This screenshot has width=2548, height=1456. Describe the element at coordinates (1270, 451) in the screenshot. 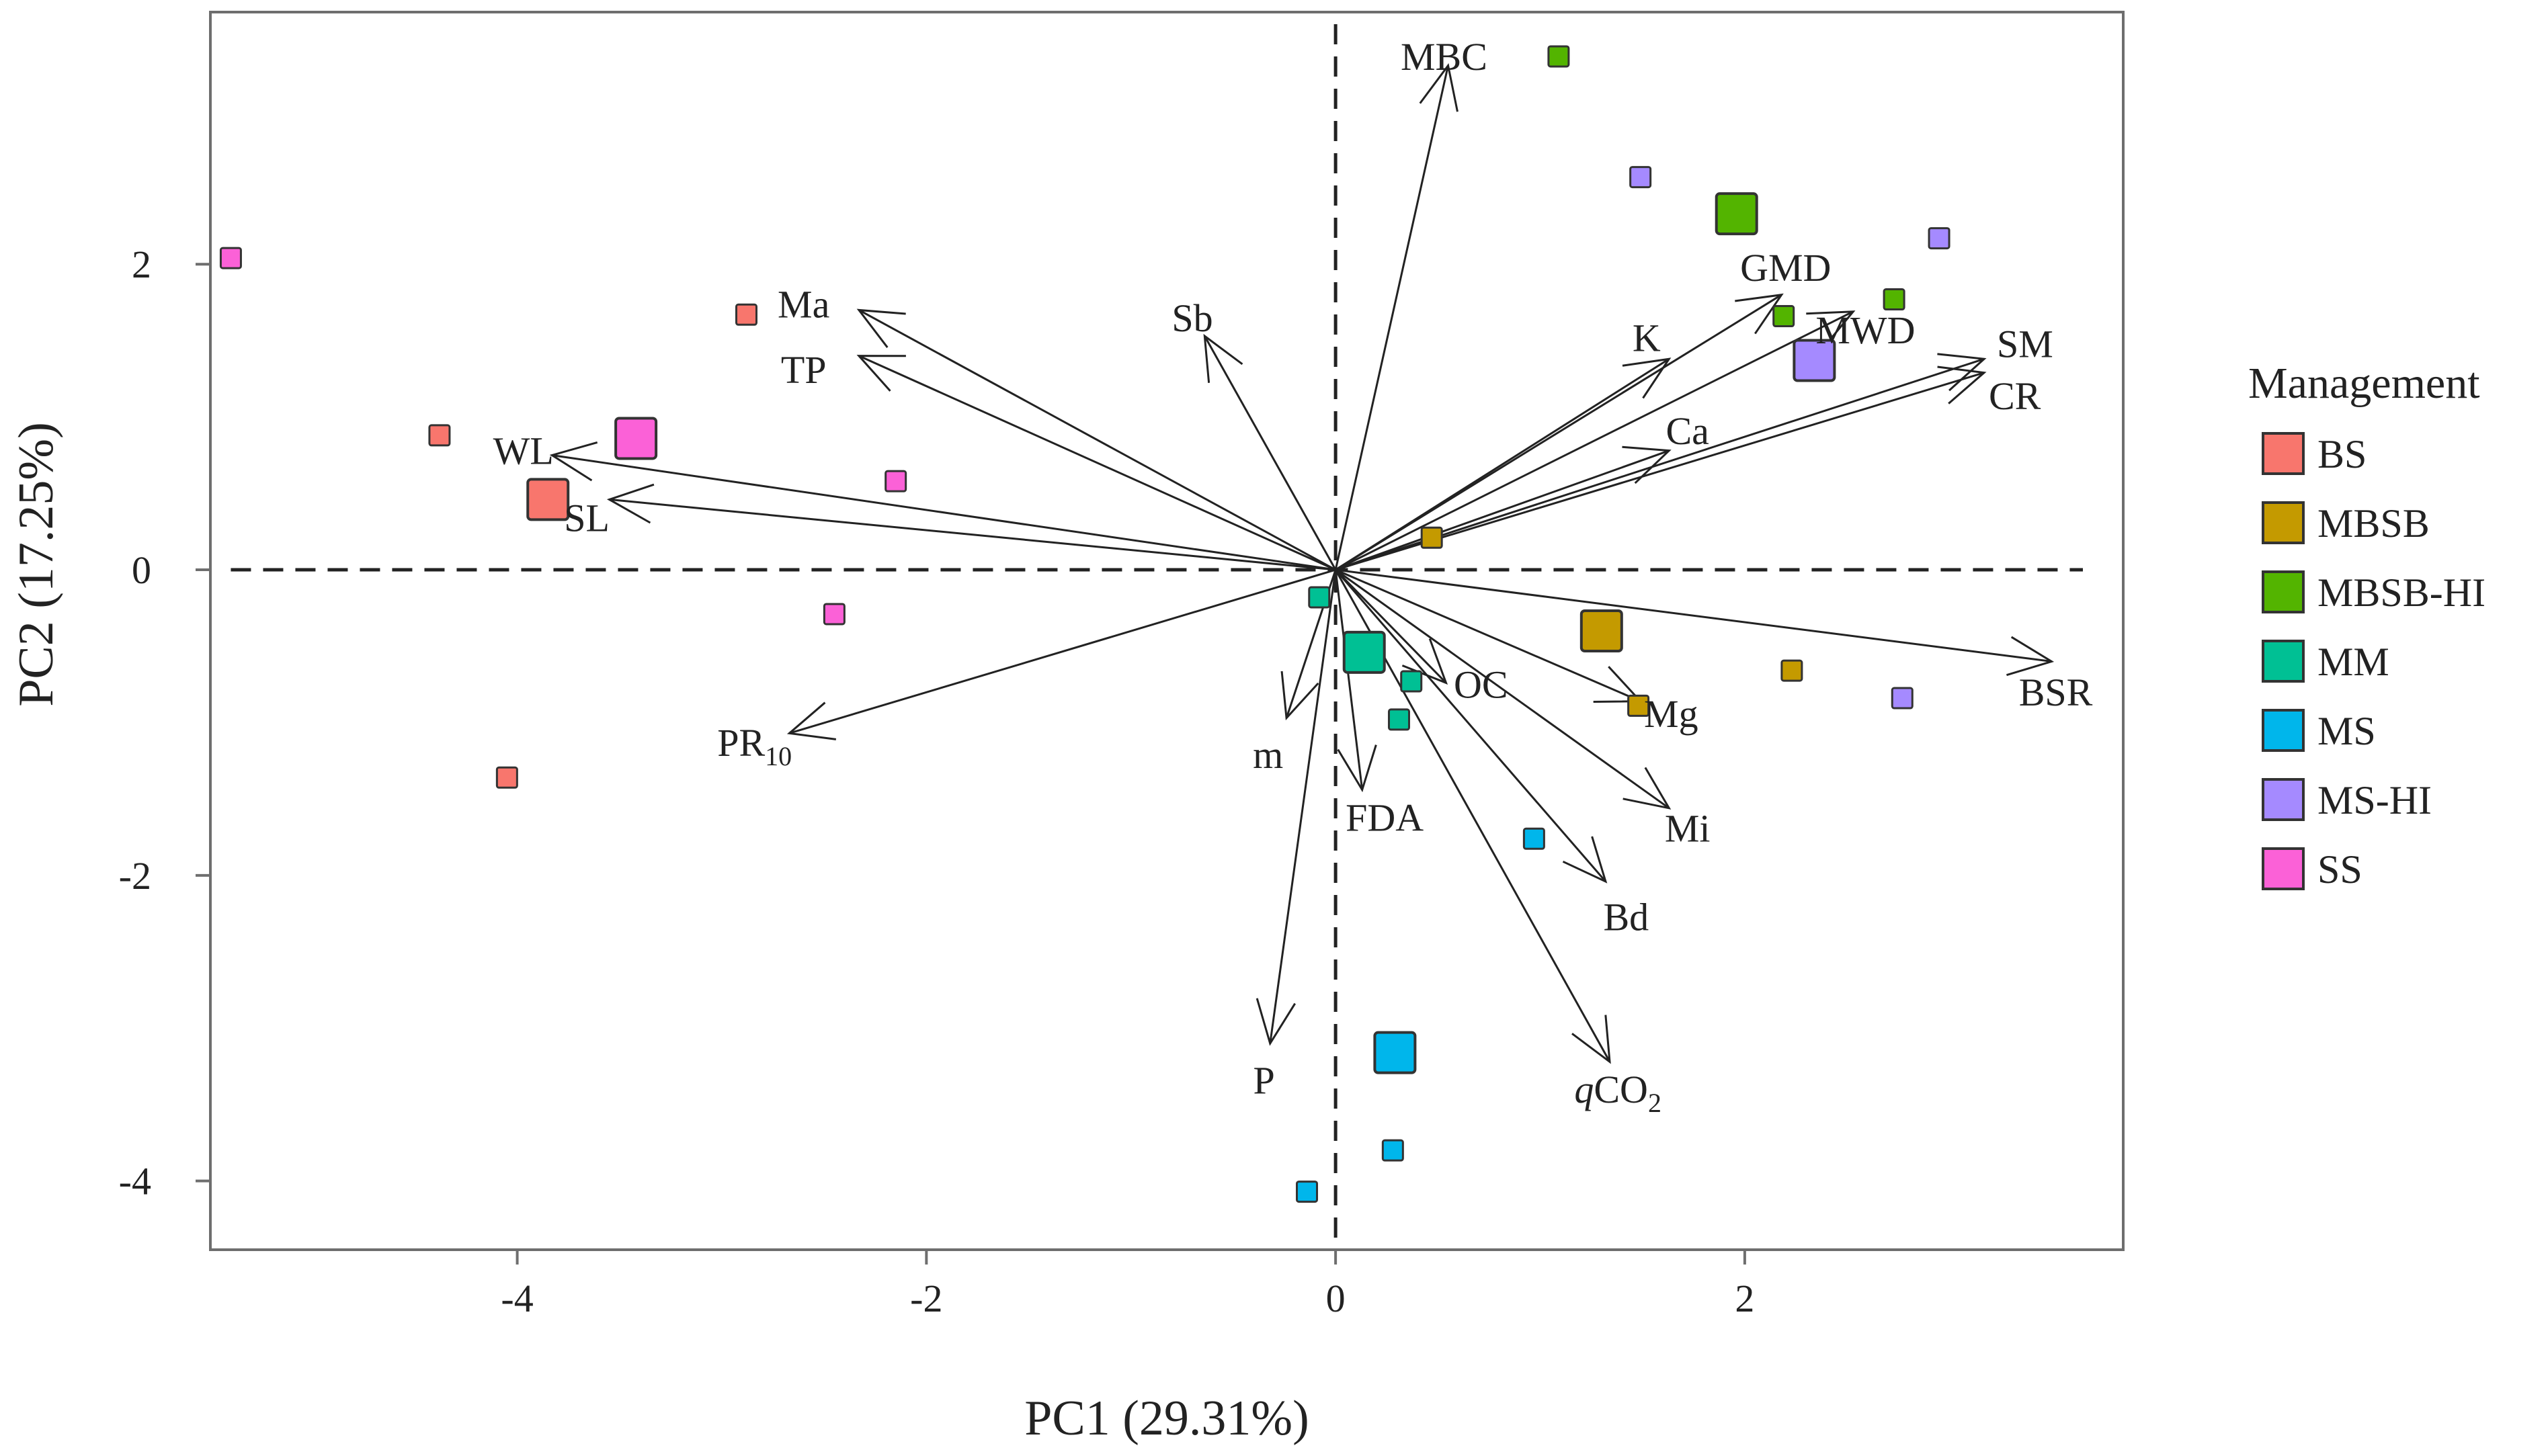

I see `loading-arrow-sb` at that location.